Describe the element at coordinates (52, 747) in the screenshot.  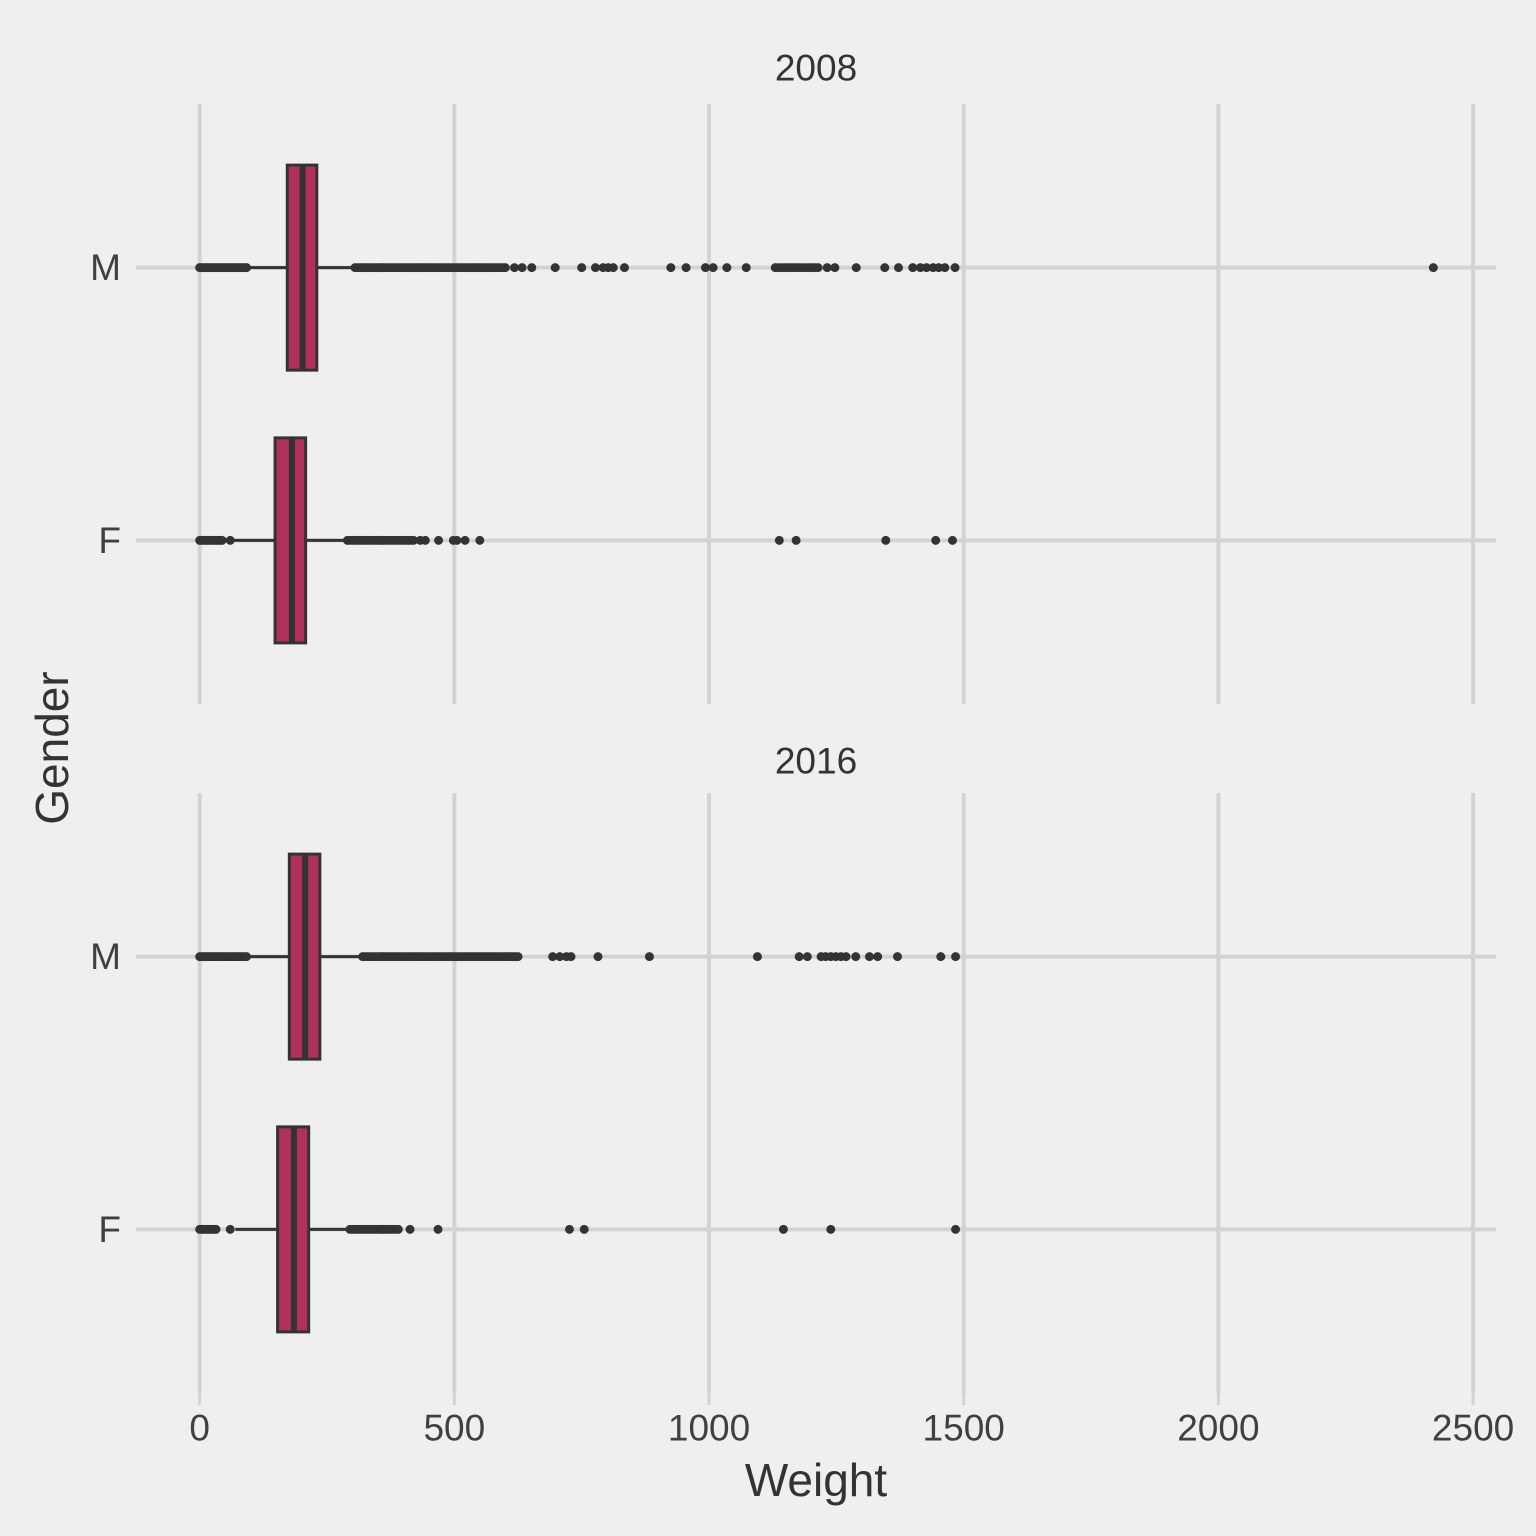
I see `y-axis-title: Gender` at that location.